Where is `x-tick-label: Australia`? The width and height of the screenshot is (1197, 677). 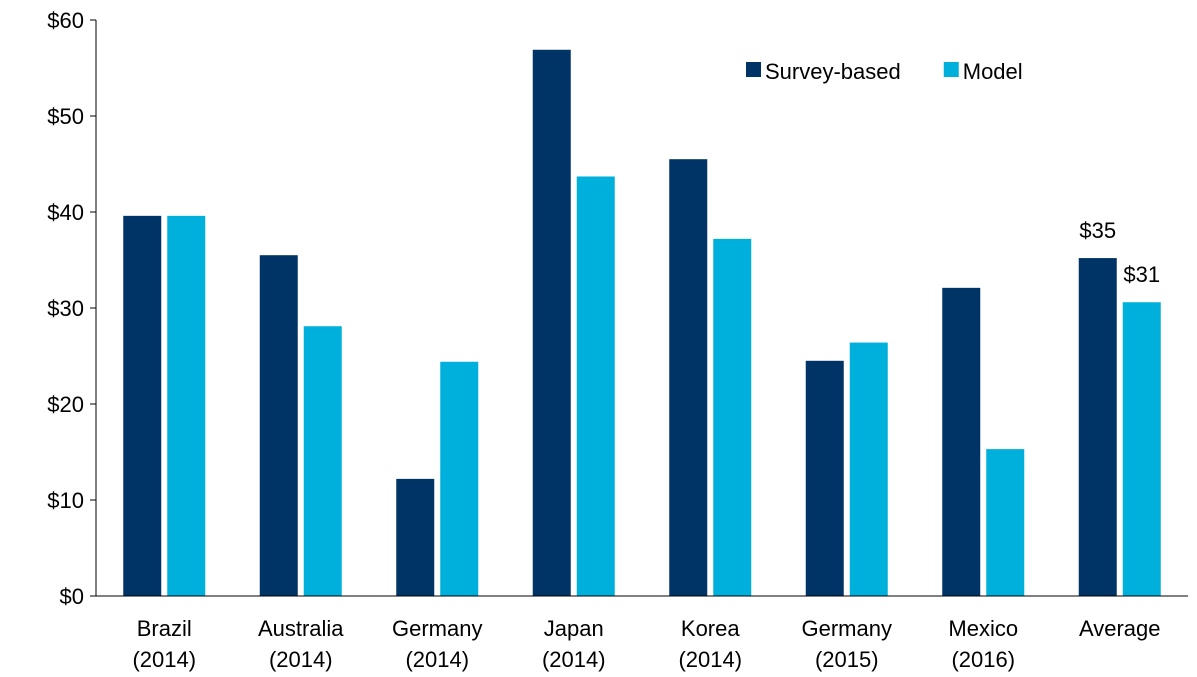 x-tick-label: Australia is located at coordinates (301, 628).